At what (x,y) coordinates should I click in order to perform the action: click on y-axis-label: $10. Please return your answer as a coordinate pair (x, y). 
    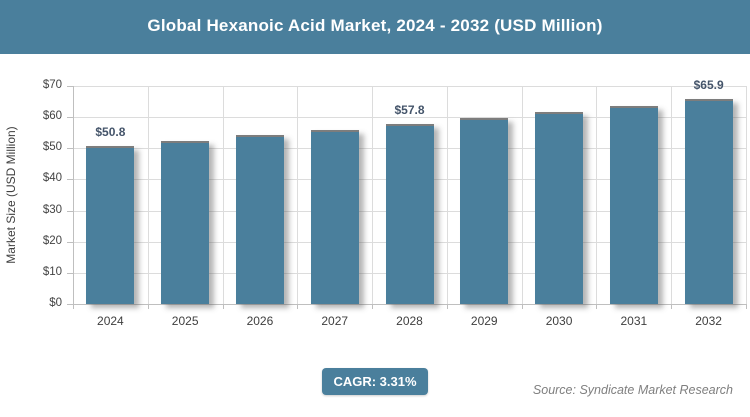
    Looking at the image, I should click on (52, 271).